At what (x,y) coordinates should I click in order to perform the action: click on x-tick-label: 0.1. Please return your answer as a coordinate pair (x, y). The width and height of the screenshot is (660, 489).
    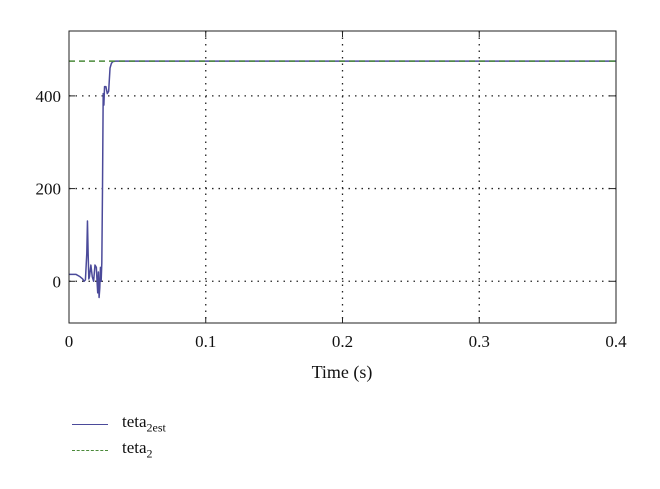
    Looking at the image, I should click on (205, 341).